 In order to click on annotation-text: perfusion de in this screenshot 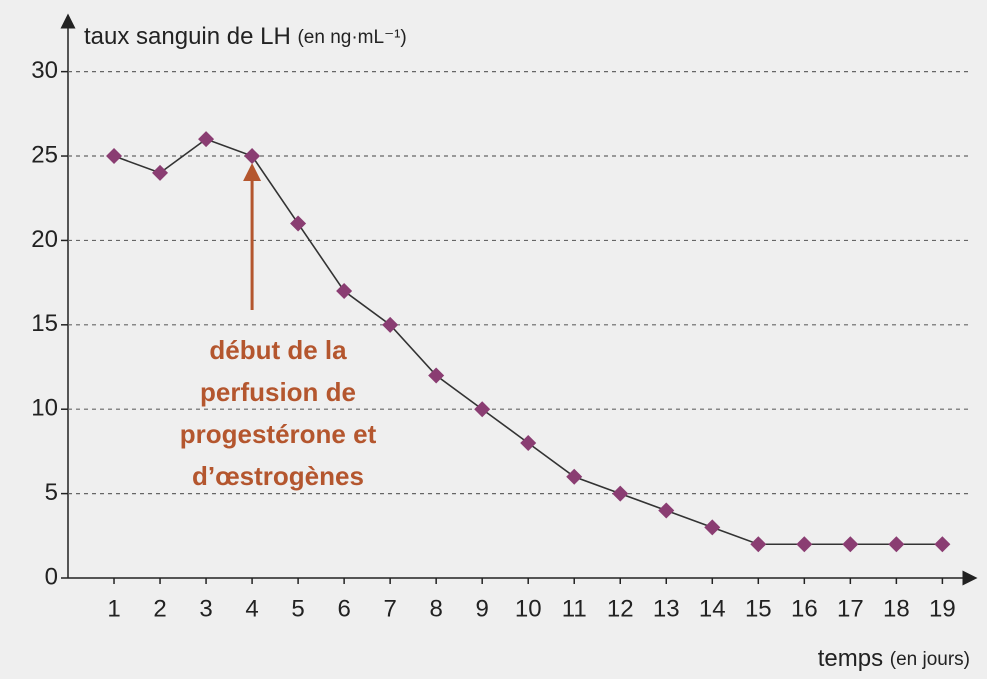, I will do `click(278, 392)`.